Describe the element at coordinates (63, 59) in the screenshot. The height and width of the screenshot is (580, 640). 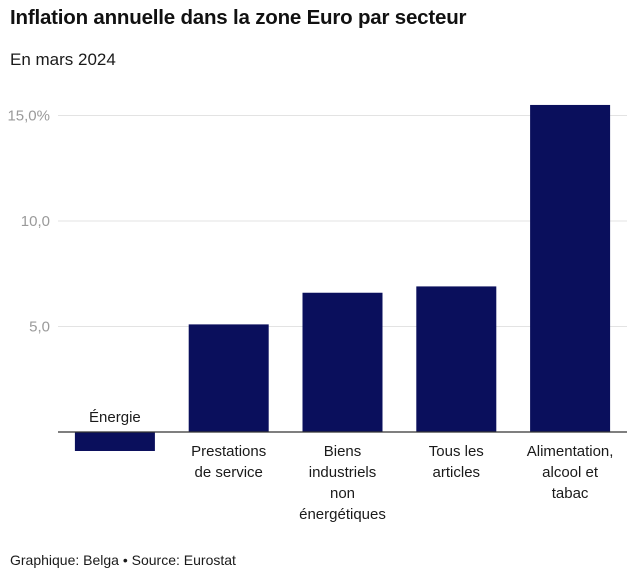
I see `chart-subtitle: En mars 2024` at that location.